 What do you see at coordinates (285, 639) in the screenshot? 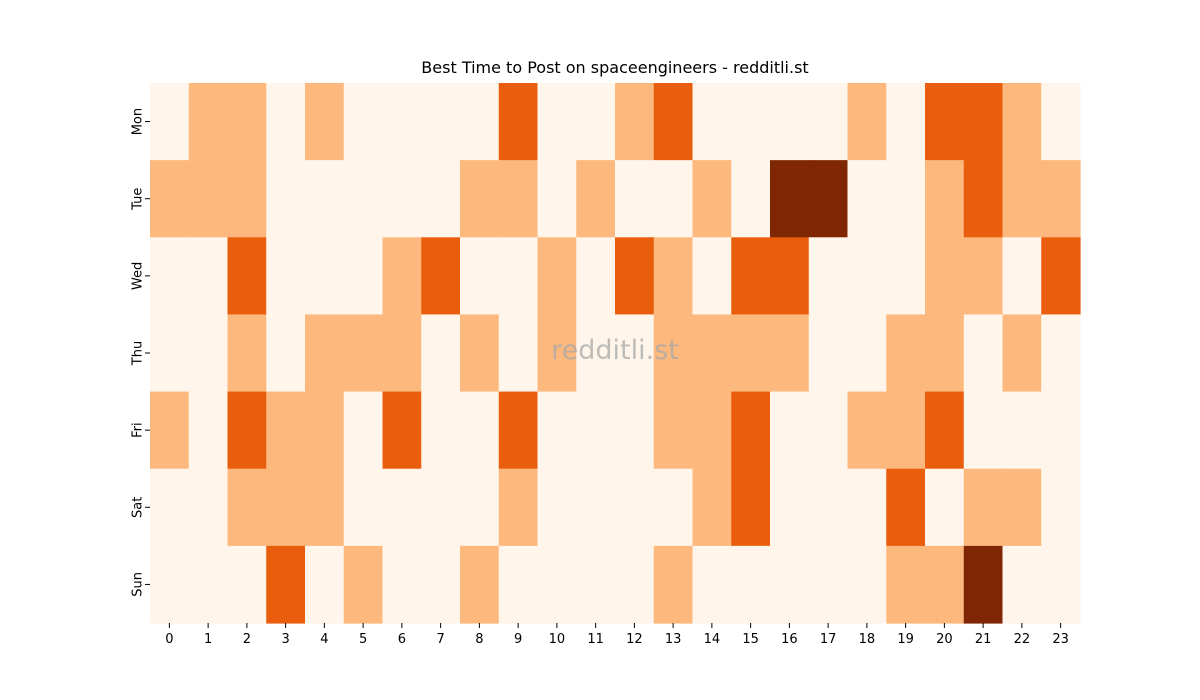
I see `x-tick-label: 3` at bounding box center [285, 639].